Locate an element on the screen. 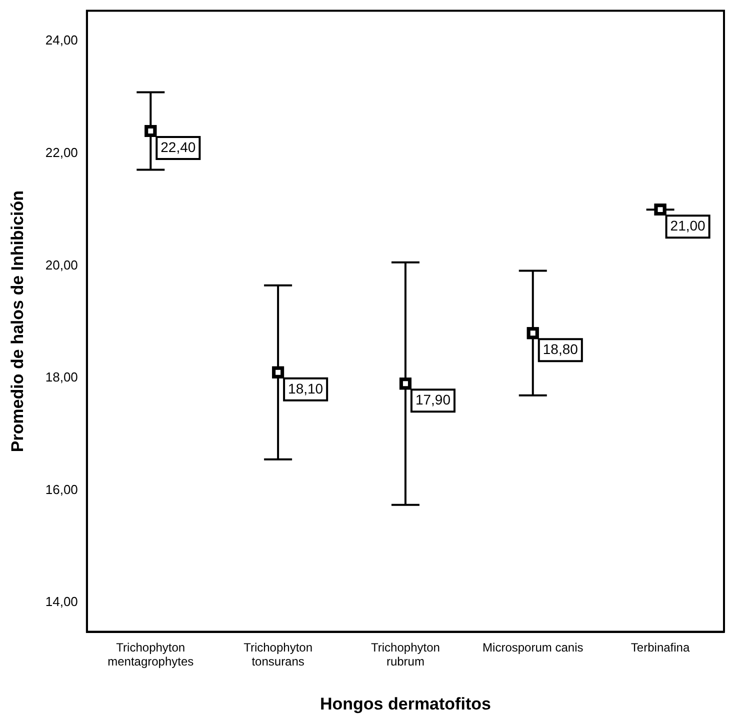 This screenshot has width=738, height=723. data-label: 17,90 is located at coordinates (433, 399).